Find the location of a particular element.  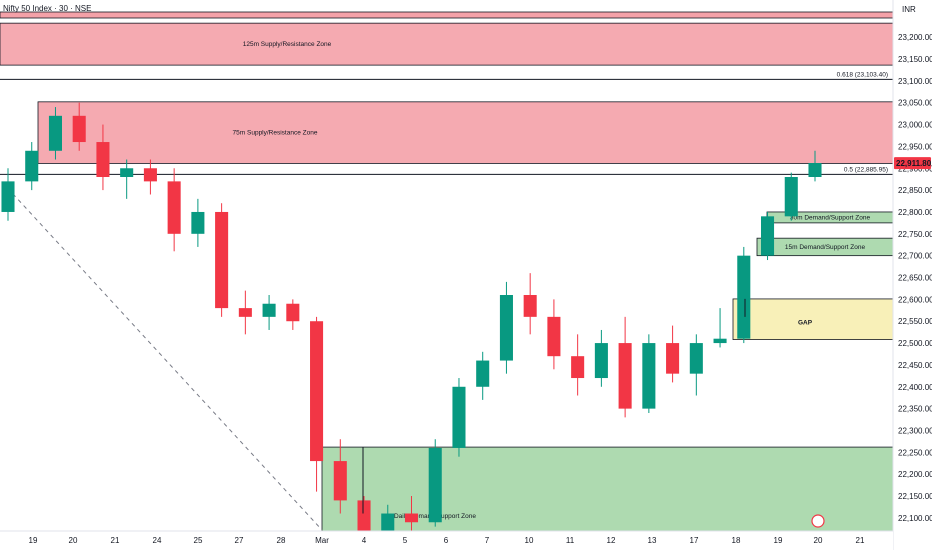

x-tick-label-7: Mar is located at coordinates (322, 540).